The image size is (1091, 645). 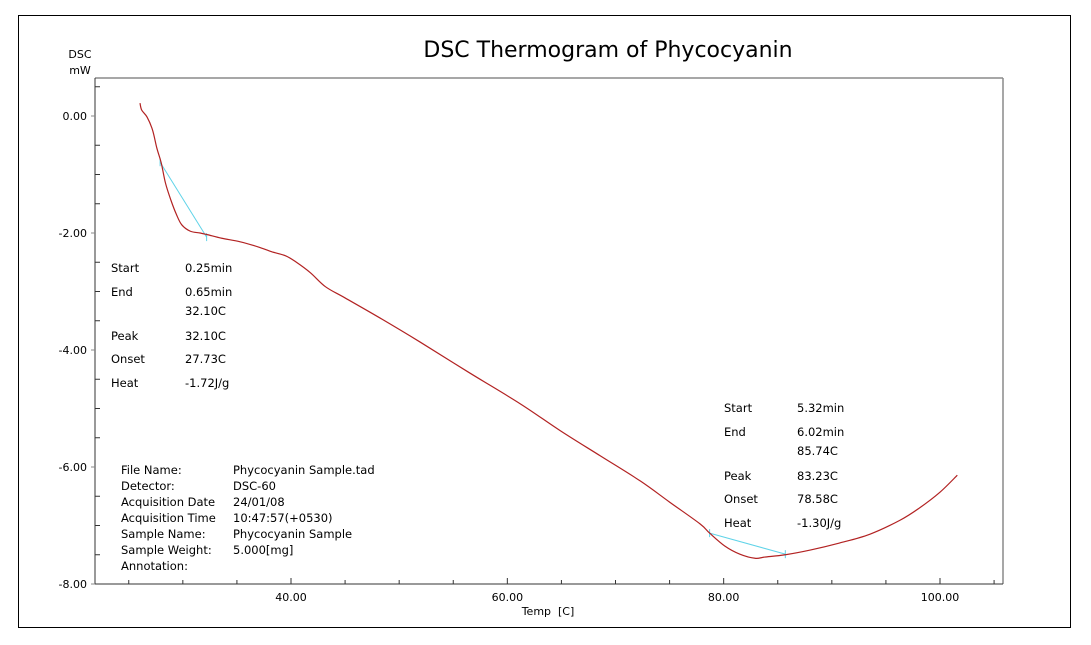 What do you see at coordinates (125, 268) in the screenshot?
I see `peak-1-results-label: Start` at bounding box center [125, 268].